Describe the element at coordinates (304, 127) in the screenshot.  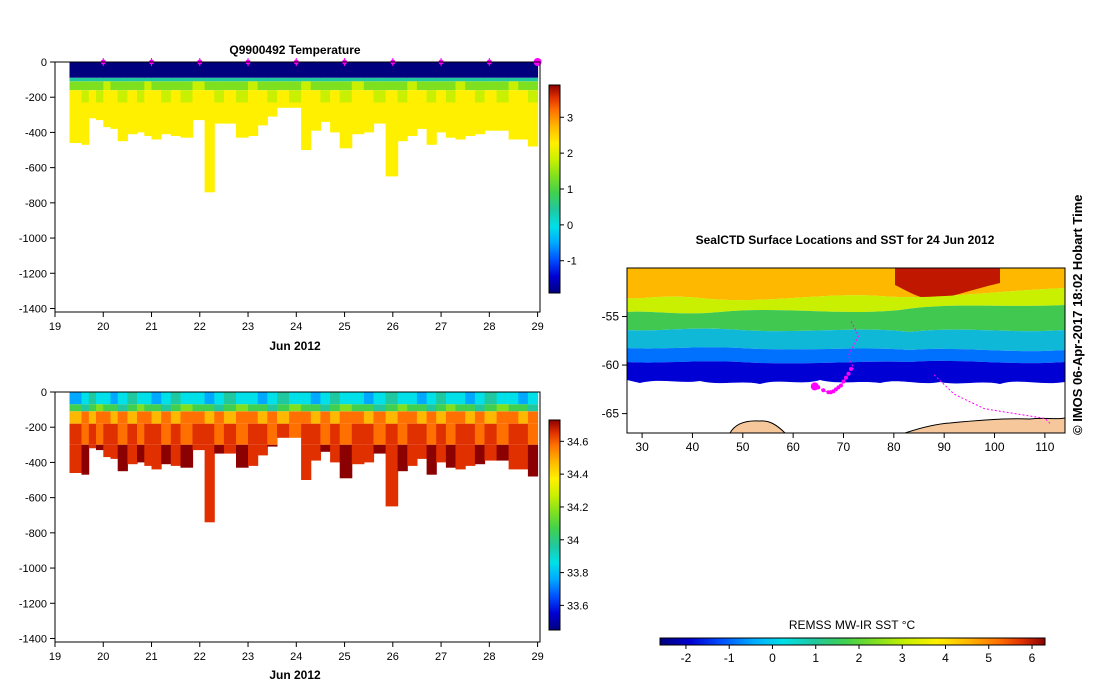
I see `temperature-profiles` at that location.